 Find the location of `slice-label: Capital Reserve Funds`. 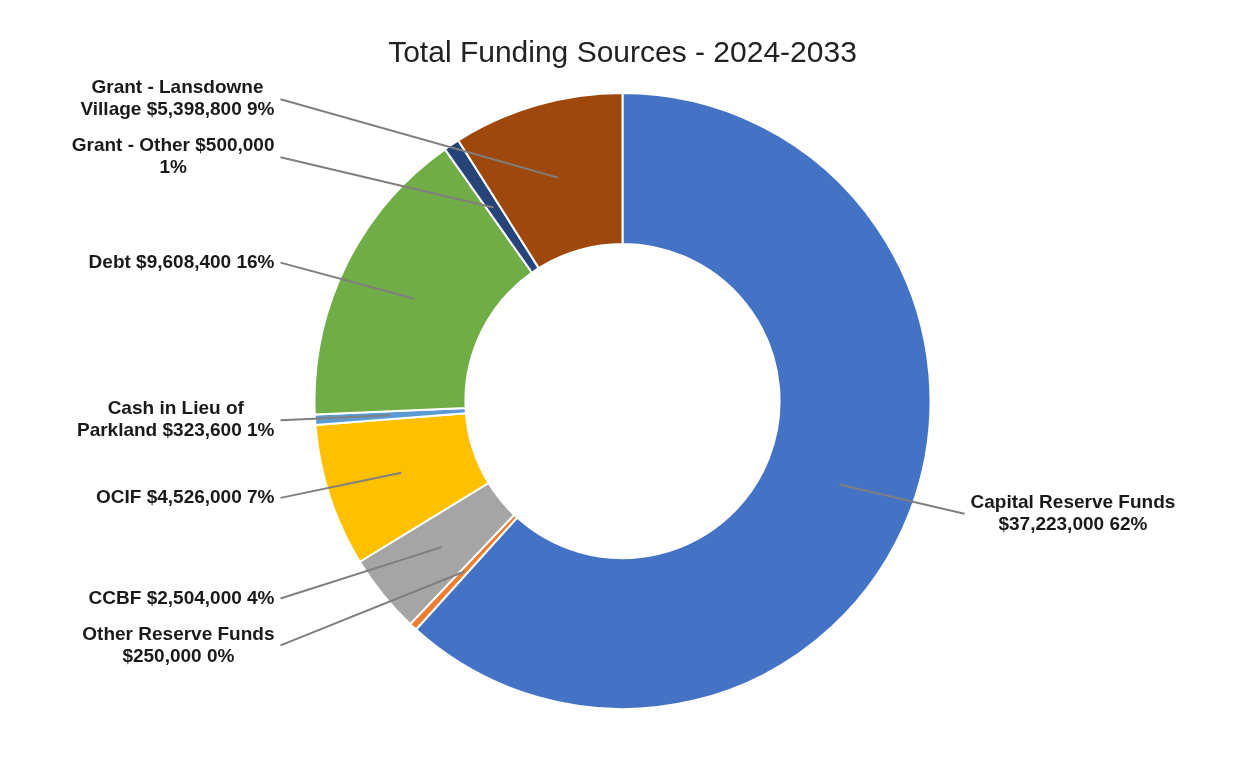

slice-label: Capital Reserve Funds is located at coordinates (1073, 502).